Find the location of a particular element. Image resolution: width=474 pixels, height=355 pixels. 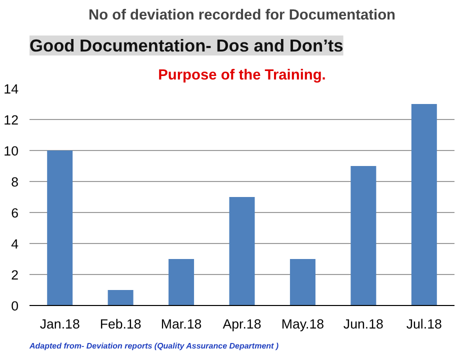

y-tick-label: 14 is located at coordinates (12, 89).